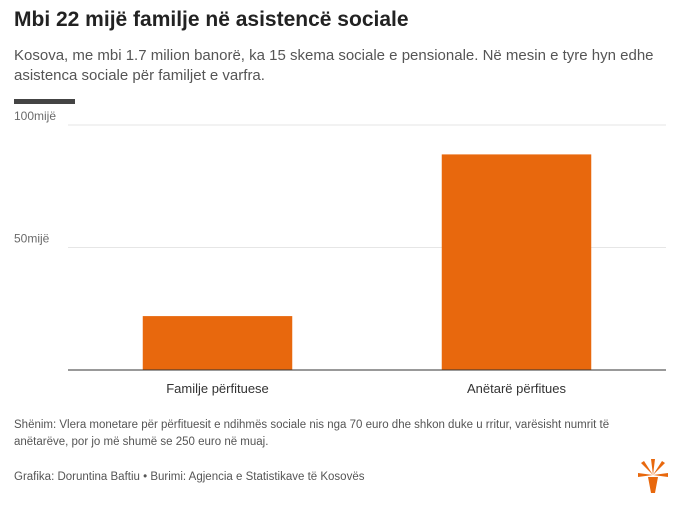 The width and height of the screenshot is (682, 506). What do you see at coordinates (517, 388) in the screenshot?
I see `x-tick-label: Anëtarë përfitues` at bounding box center [517, 388].